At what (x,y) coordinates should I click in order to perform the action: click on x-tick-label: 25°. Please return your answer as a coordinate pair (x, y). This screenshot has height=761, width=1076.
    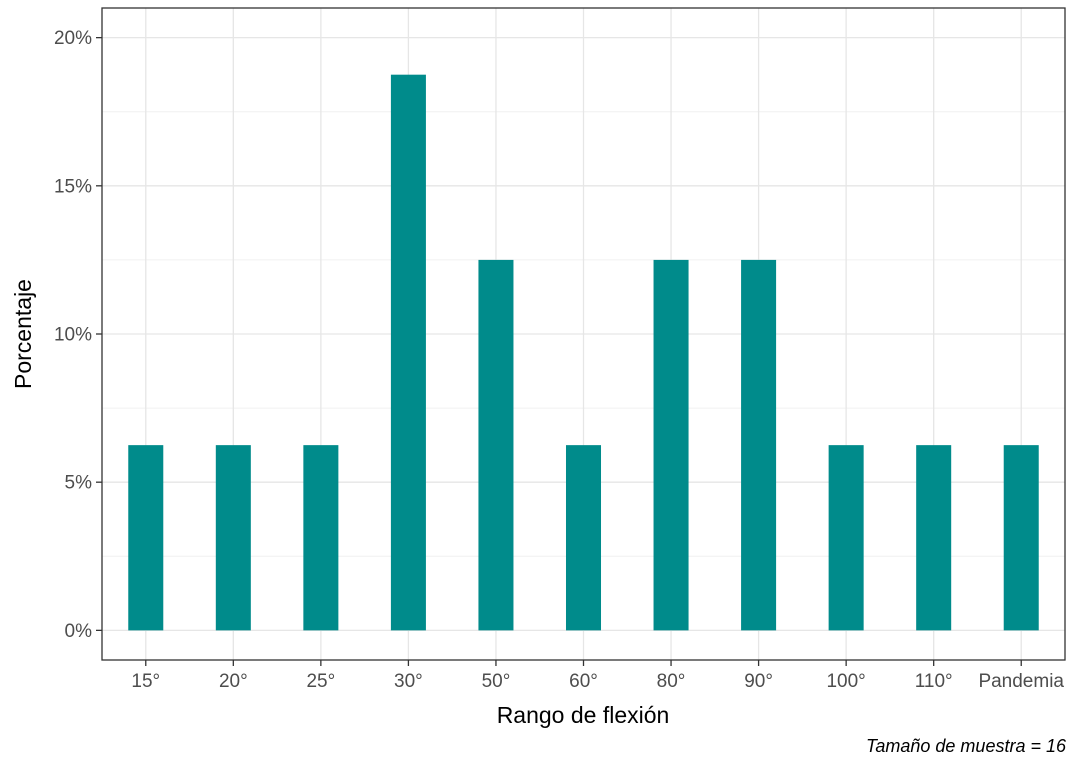
    Looking at the image, I should click on (320, 681).